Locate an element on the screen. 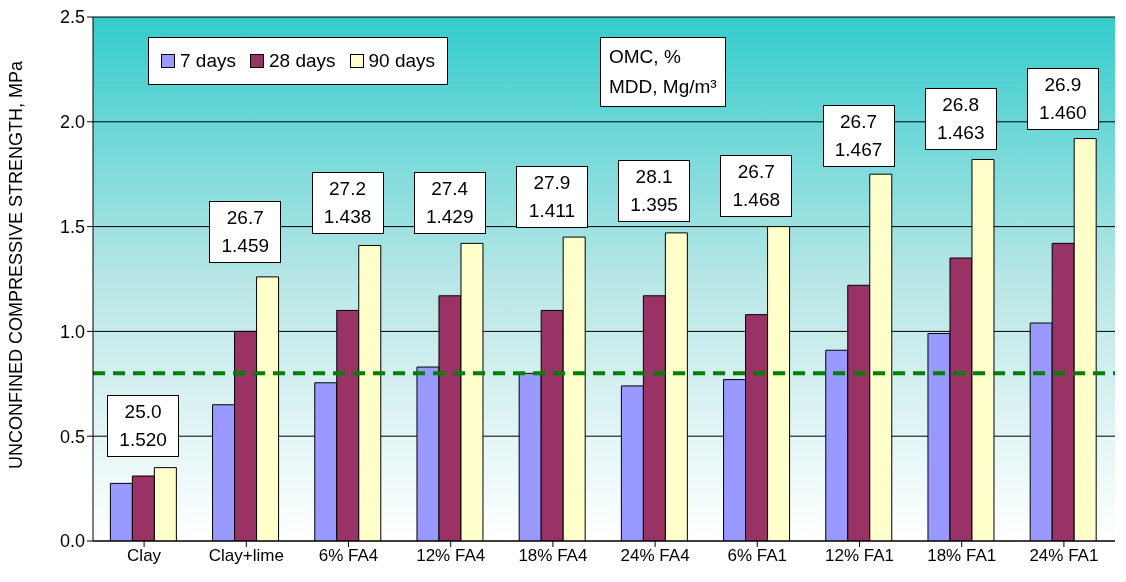  legend-label: 90 days is located at coordinates (401, 61).